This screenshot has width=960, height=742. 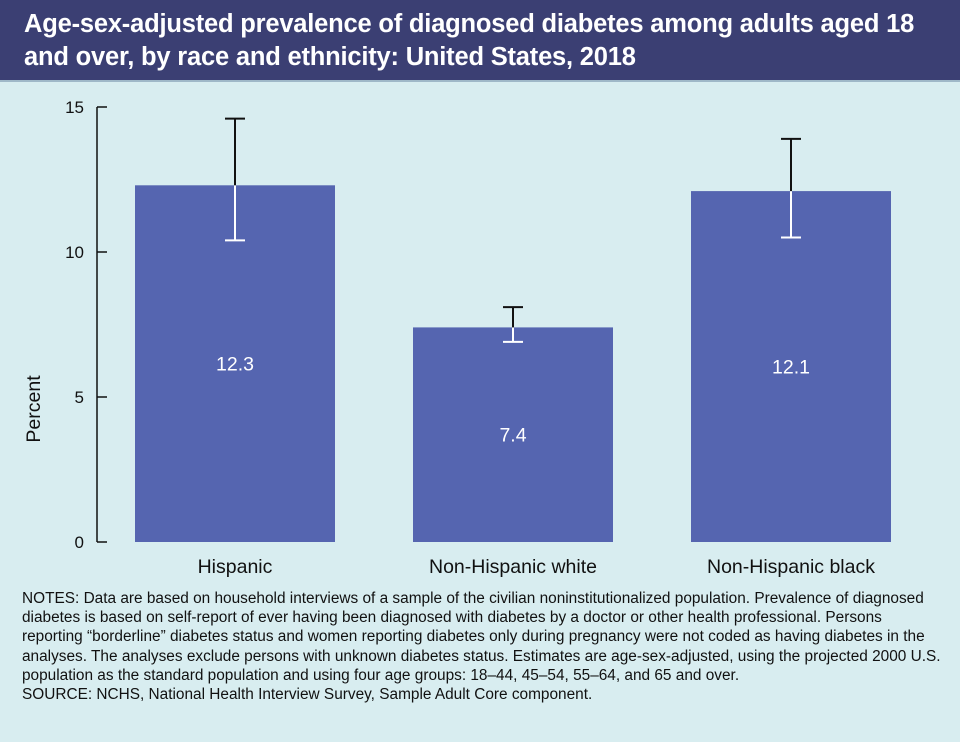 I want to click on category-label: Non-Hispanic white, so click(x=513, y=567).